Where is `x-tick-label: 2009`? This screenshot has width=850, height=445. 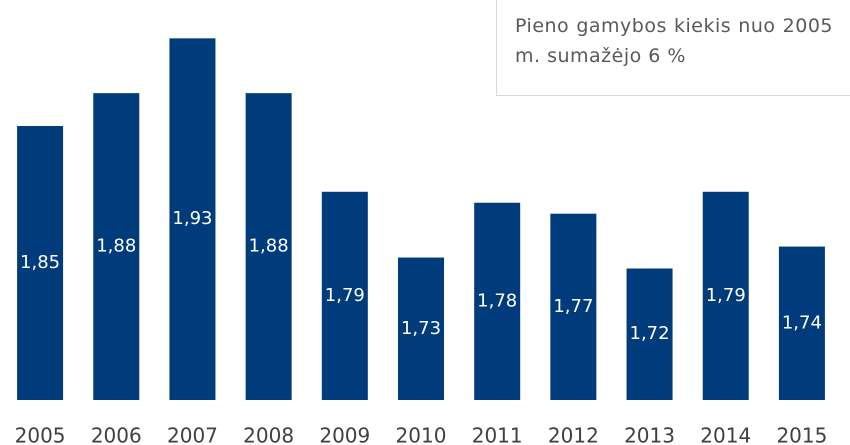
x-tick-label: 2009 is located at coordinates (344, 434).